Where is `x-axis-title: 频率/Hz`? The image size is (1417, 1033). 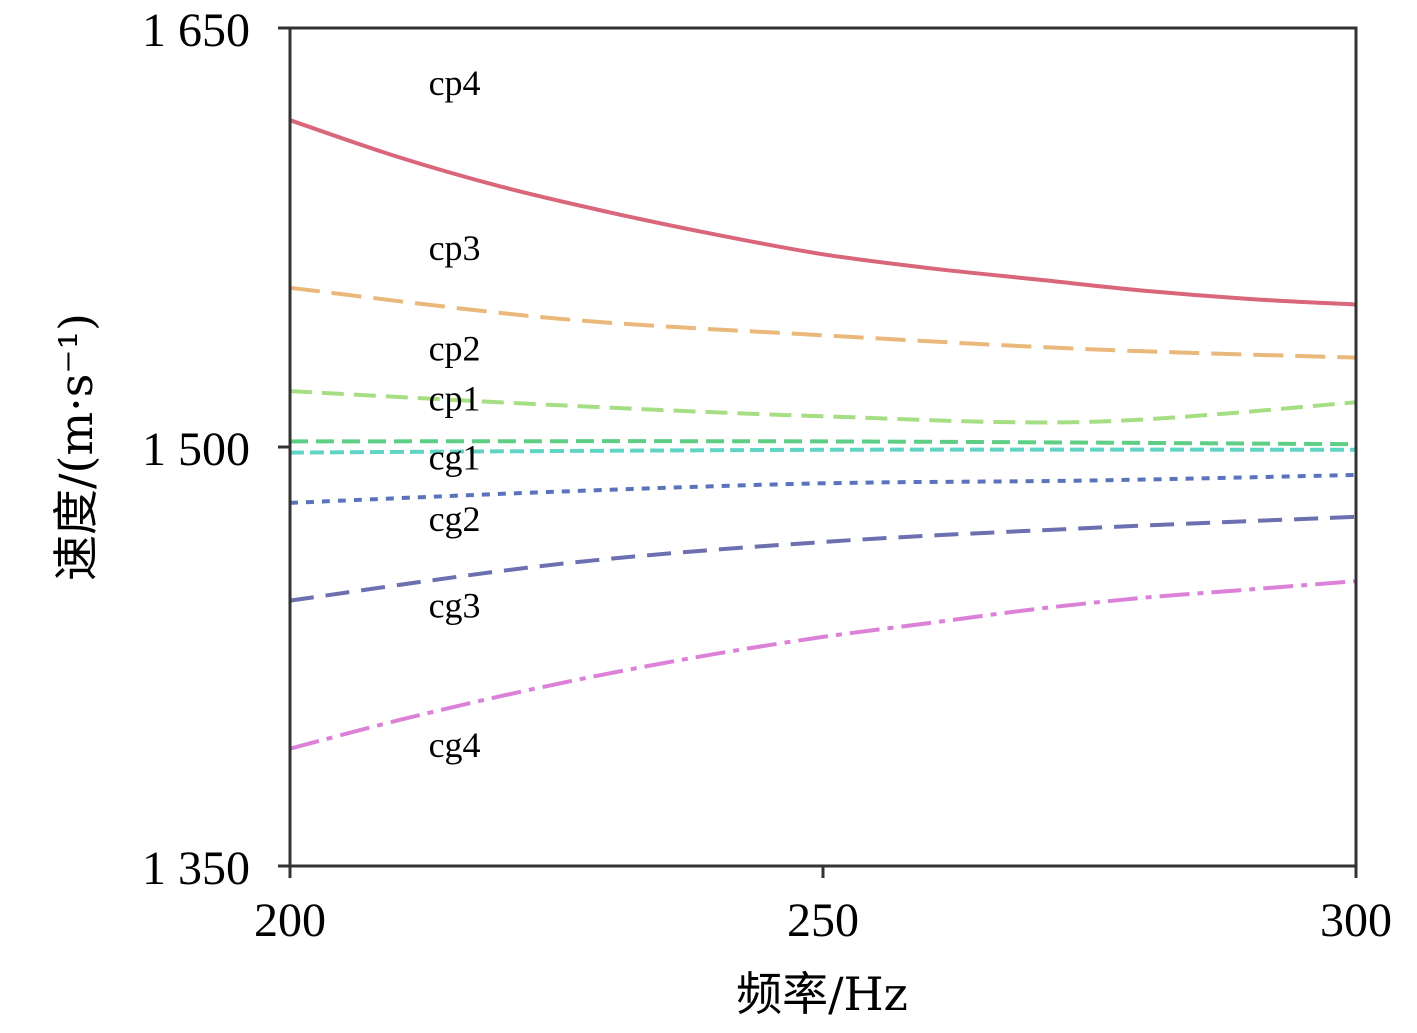
x-axis-title: 频率/Hz is located at coordinates (822, 994).